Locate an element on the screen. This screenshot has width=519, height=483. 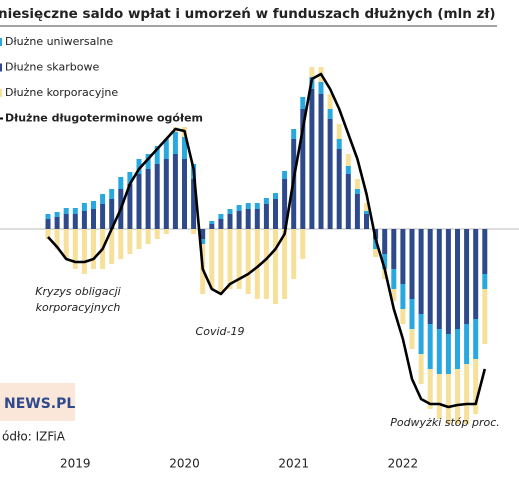
legend-label: Dłużne uniwersalne is located at coordinates (59, 41).